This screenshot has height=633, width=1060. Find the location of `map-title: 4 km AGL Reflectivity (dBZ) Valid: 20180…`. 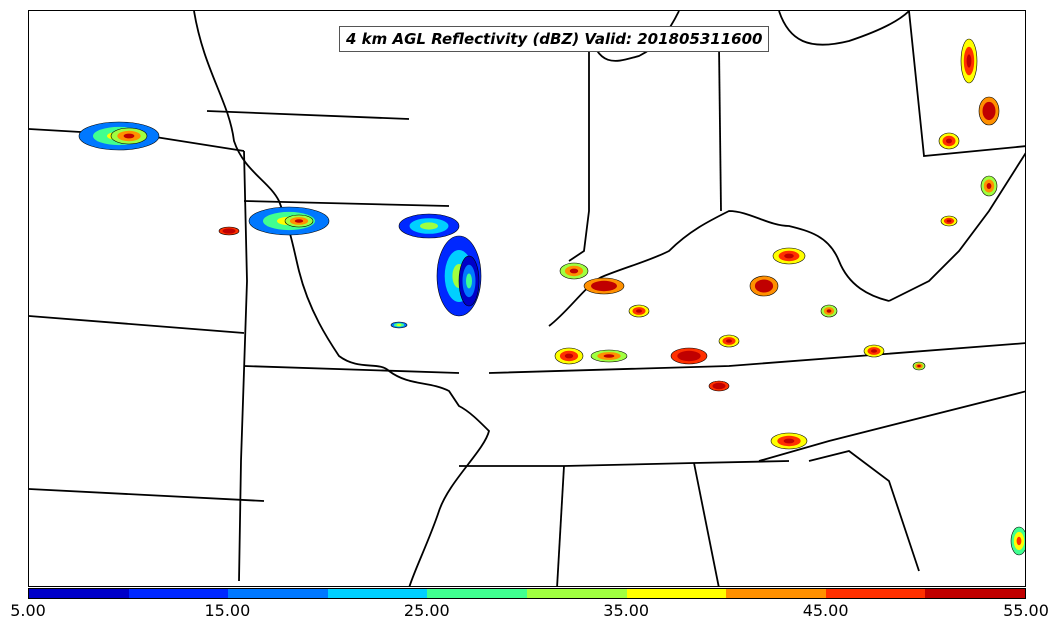

map-title: 4 km AGL Reflectivity (dBZ) Valid: 20180… is located at coordinates (554, 39).